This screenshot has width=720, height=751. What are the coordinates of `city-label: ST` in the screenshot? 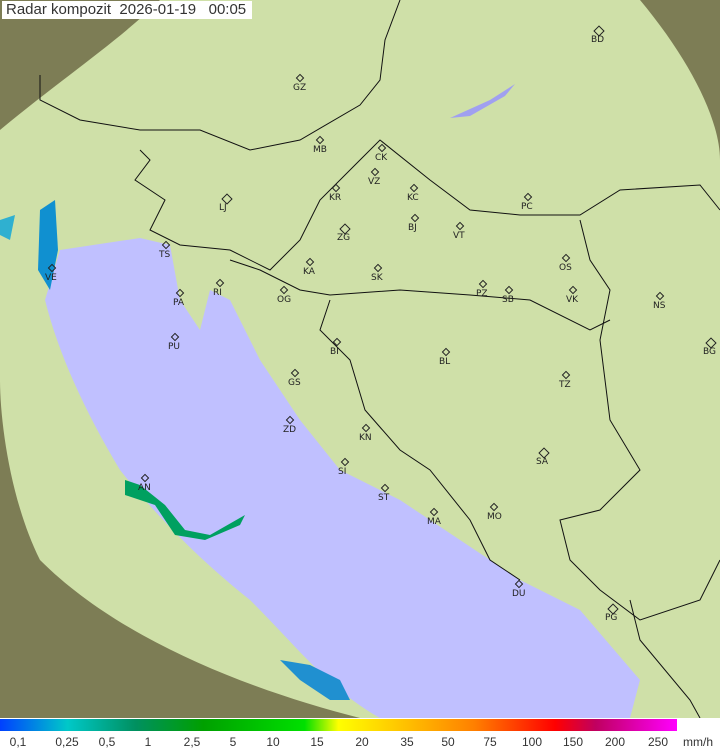 It's located at (384, 498).